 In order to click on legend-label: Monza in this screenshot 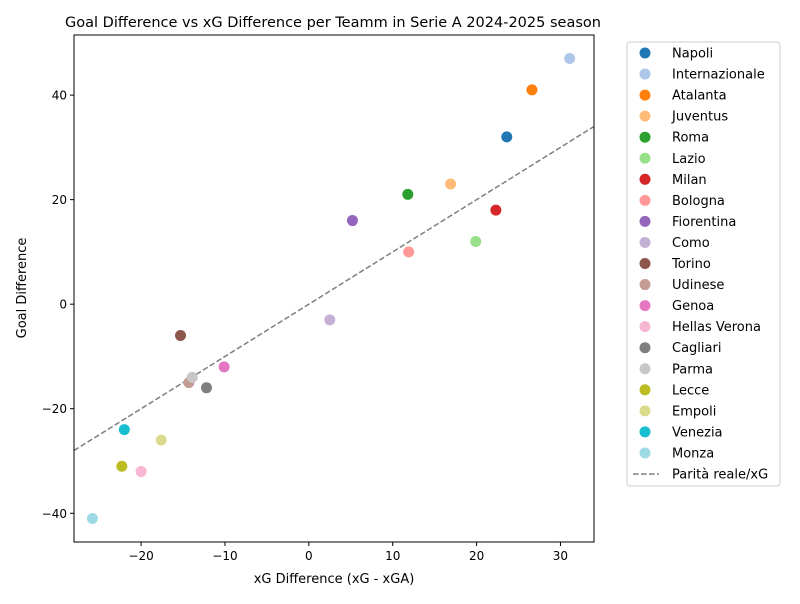, I will do `click(693, 453)`.